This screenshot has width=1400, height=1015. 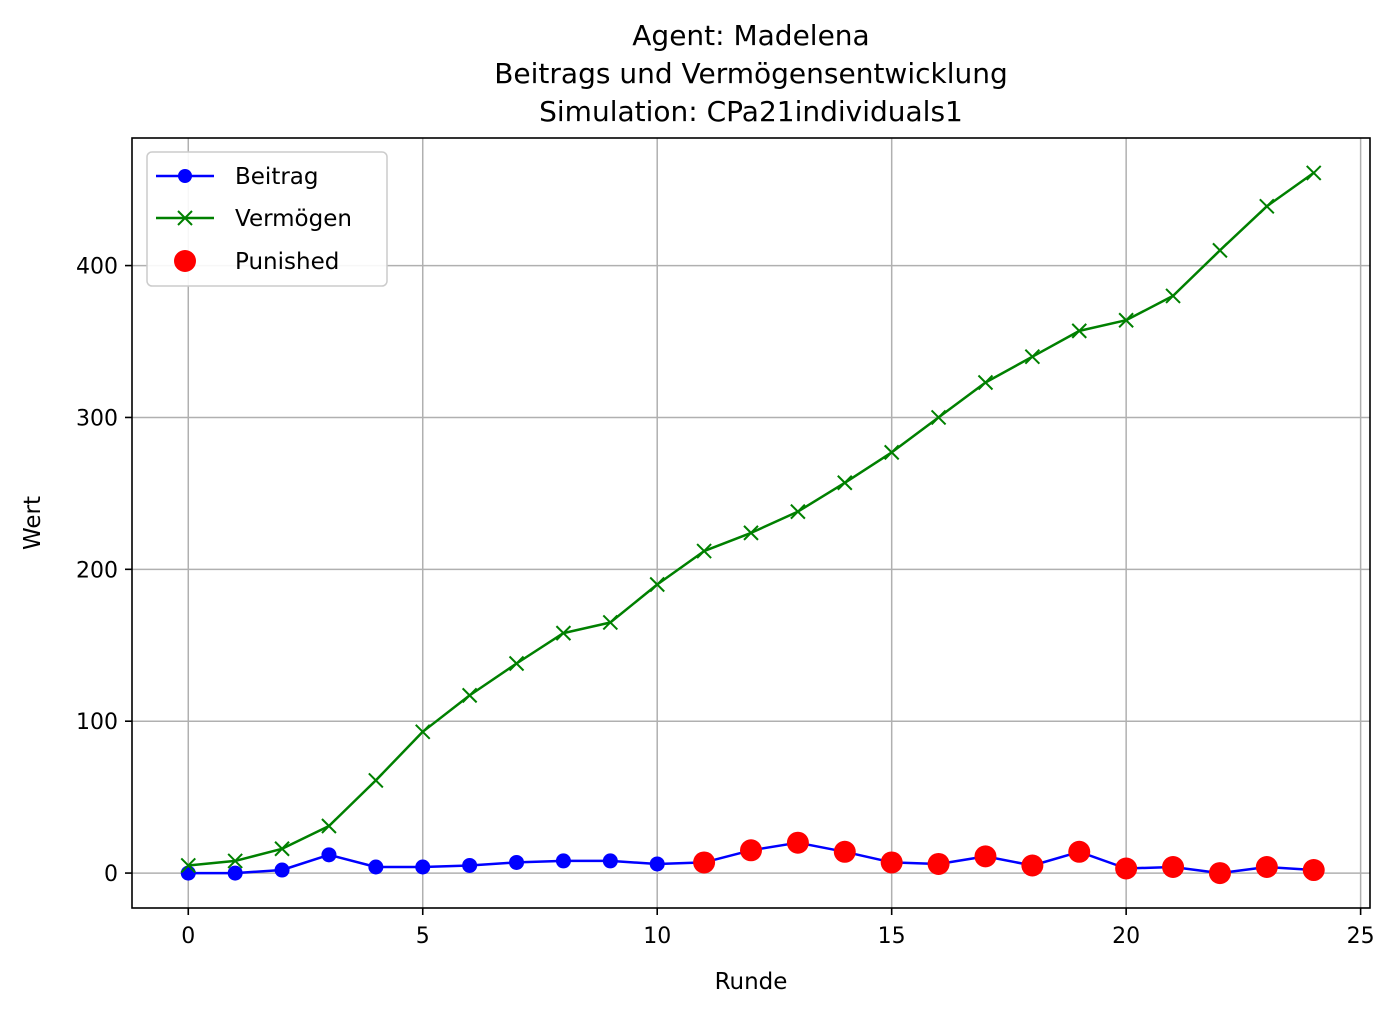 I want to click on legend-box, so click(x=267, y=219).